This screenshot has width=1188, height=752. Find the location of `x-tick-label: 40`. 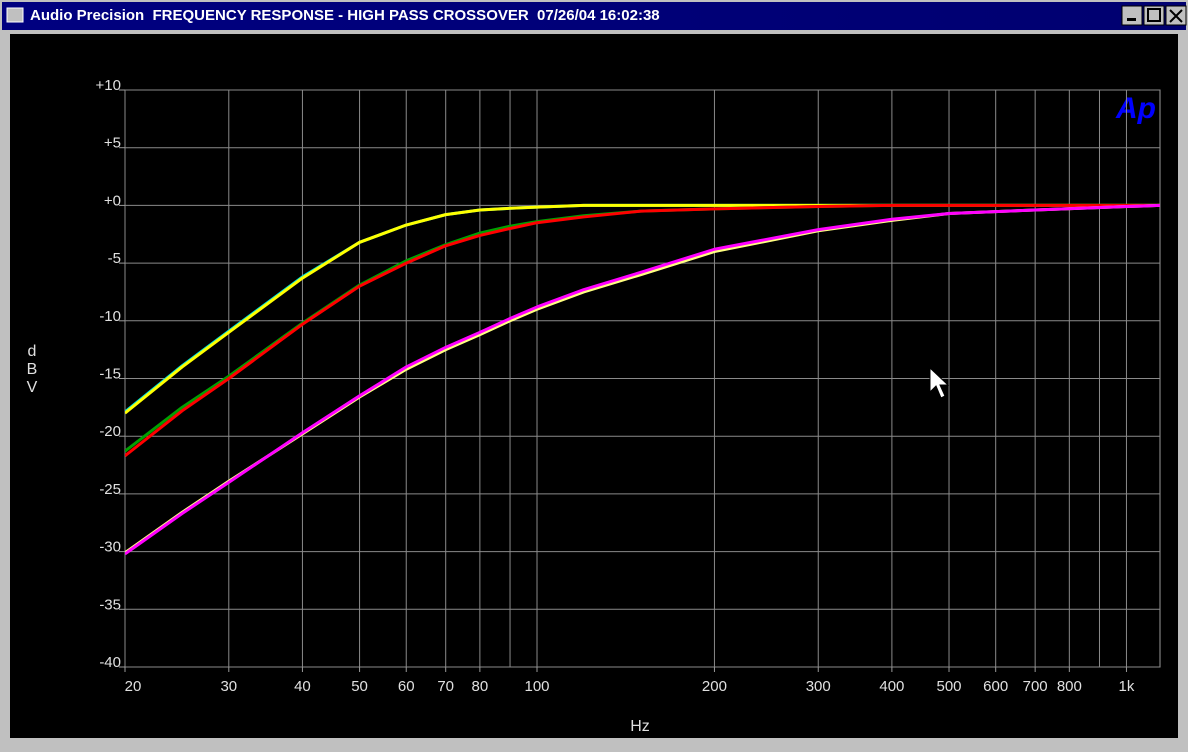

x-tick-label: 40 is located at coordinates (302, 686).